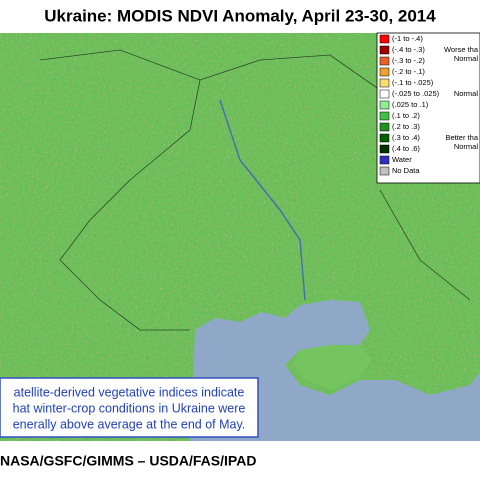  Describe the element at coordinates (332, 367) in the screenshot. I see `crimea` at that location.